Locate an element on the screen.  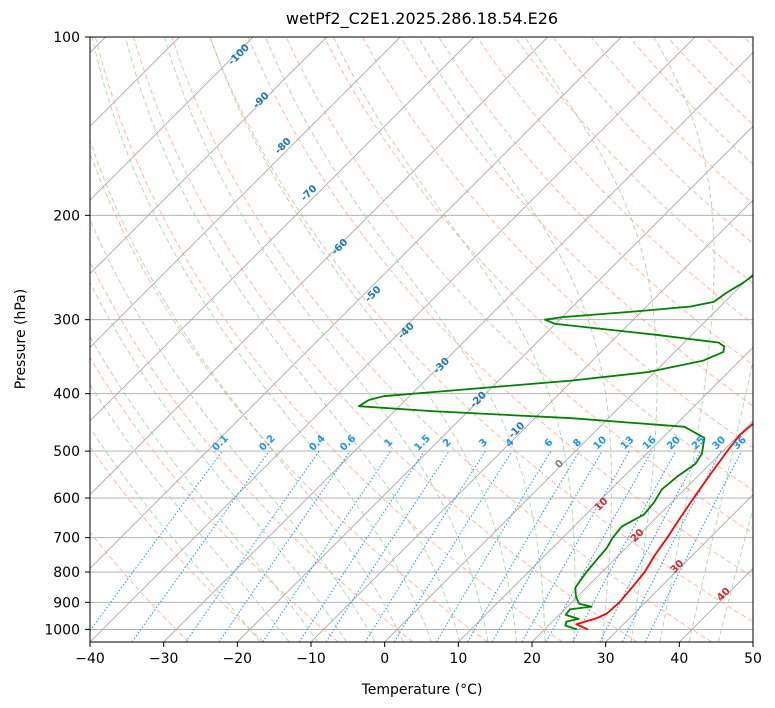
mixing-ratio-label: 3 is located at coordinates (483, 443).